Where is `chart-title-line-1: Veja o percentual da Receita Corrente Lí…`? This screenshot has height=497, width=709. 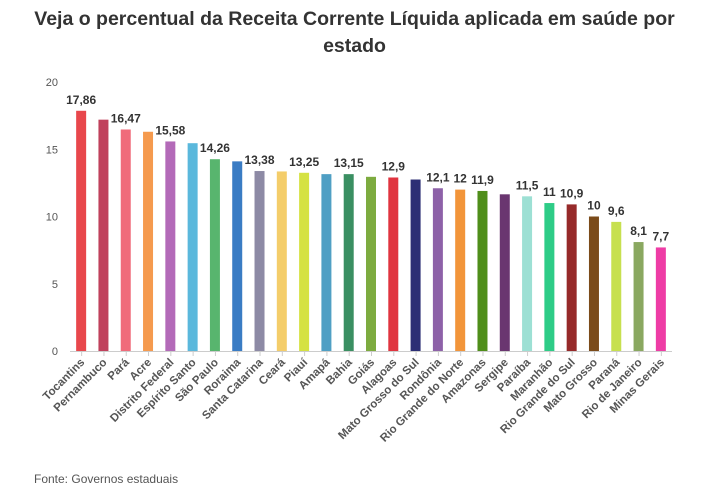
chart-title-line-1: Veja o percentual da Receita Corrente Lí… is located at coordinates (354, 19).